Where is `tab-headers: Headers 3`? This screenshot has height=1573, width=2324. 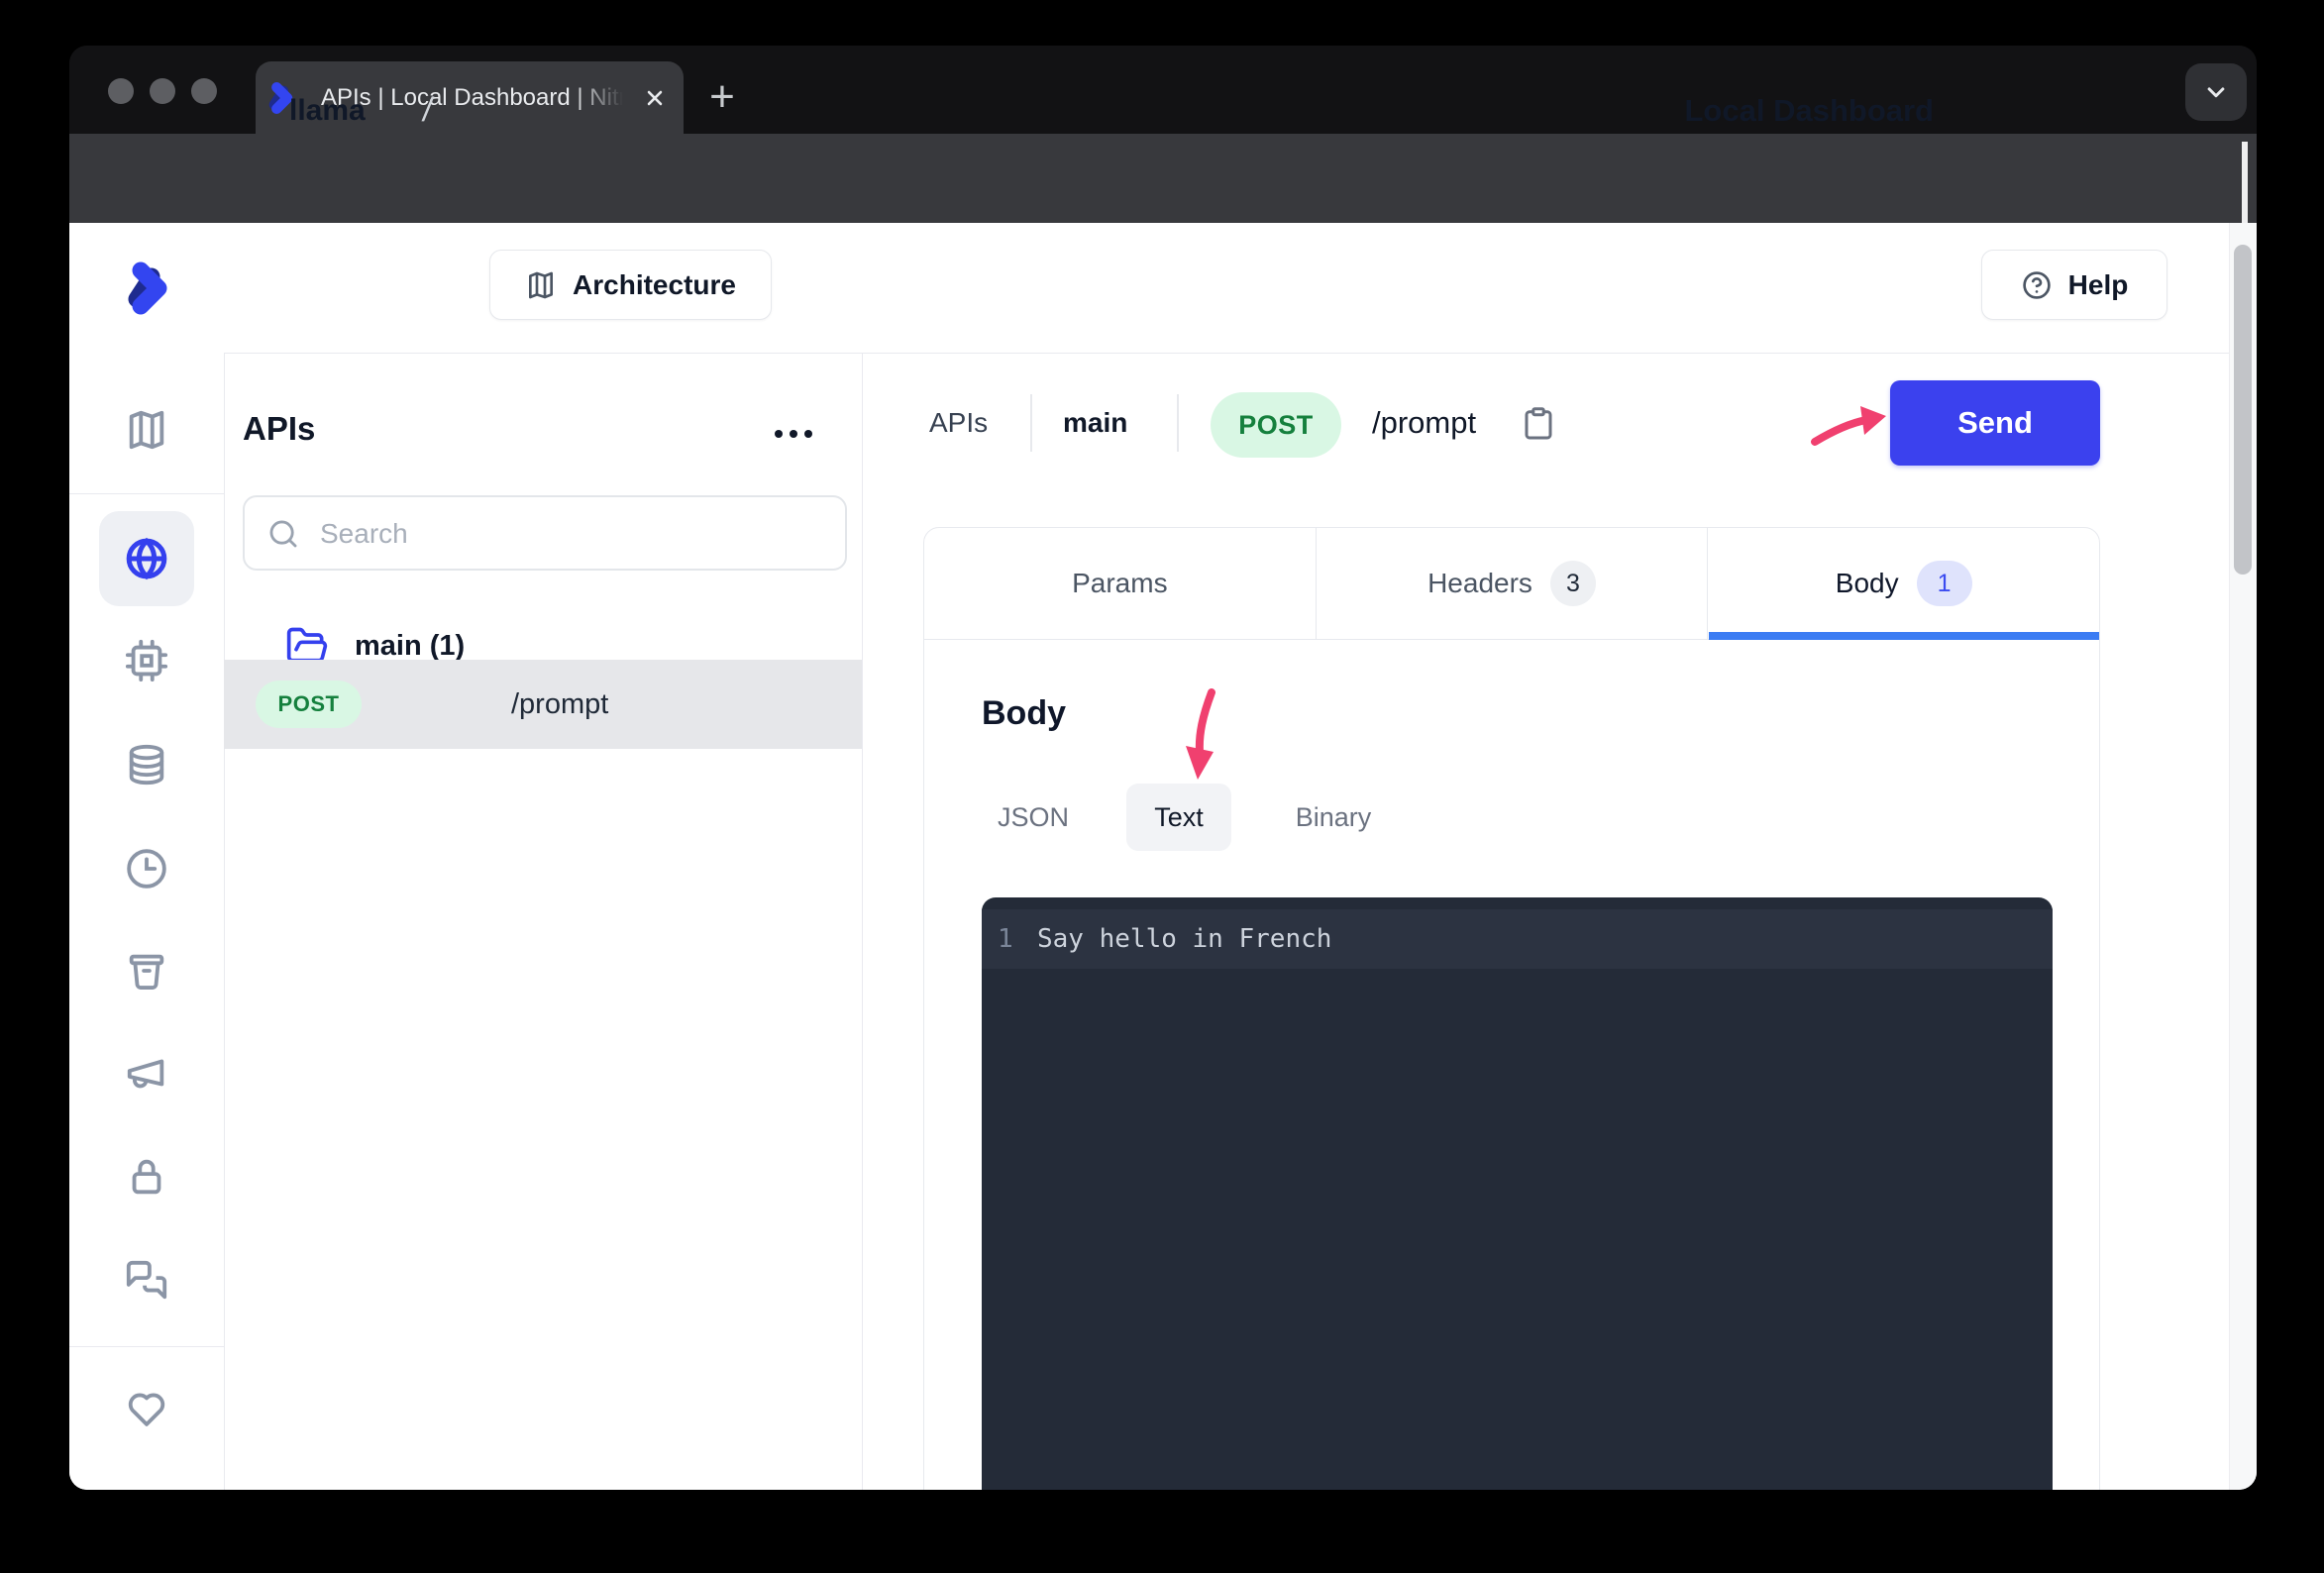
tab-headers: Headers 3 is located at coordinates (1513, 583).